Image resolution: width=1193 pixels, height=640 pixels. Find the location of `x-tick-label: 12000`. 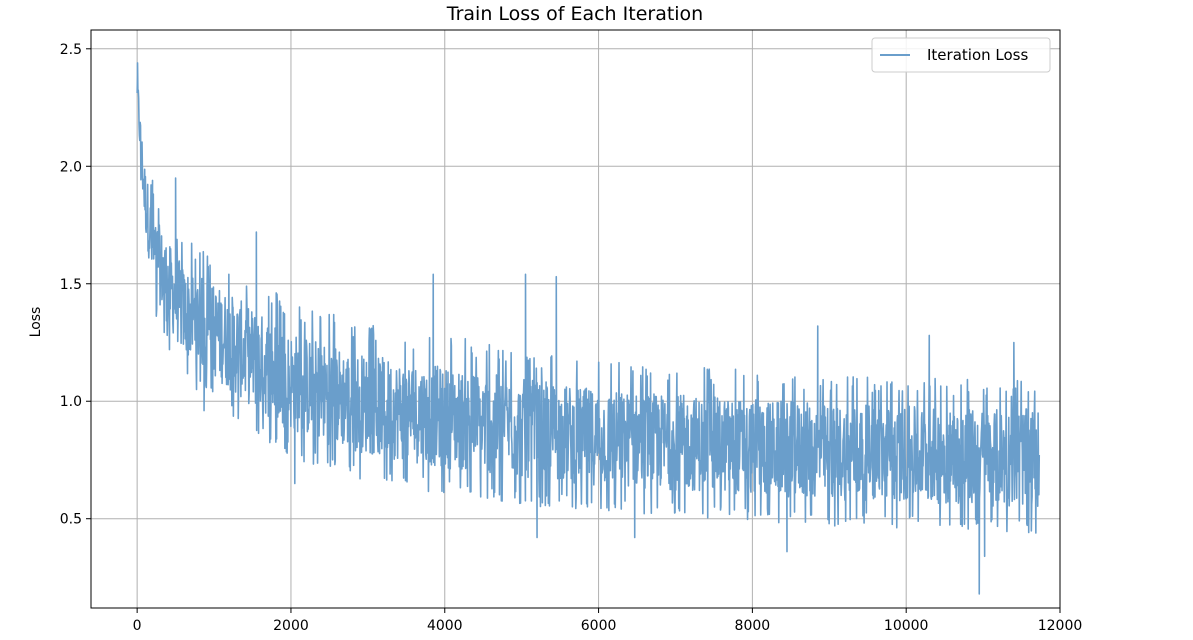

x-tick-label: 12000 is located at coordinates (1060, 626).